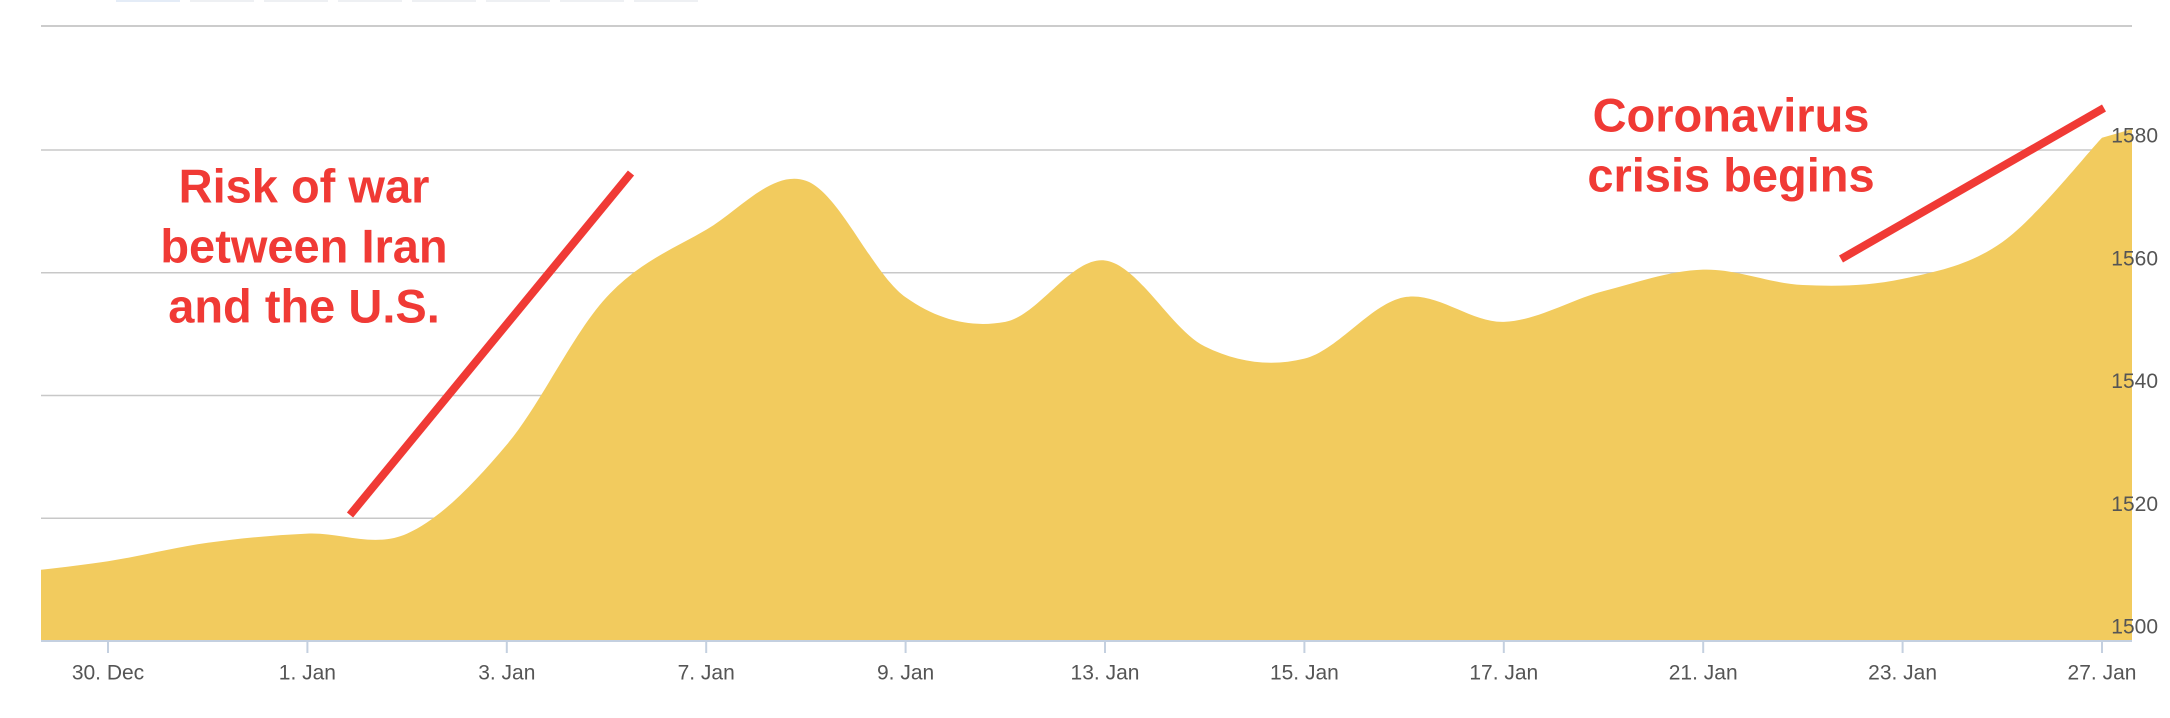  What do you see at coordinates (2102, 673) in the screenshot?
I see `x-tick-label: 27. Jan` at bounding box center [2102, 673].